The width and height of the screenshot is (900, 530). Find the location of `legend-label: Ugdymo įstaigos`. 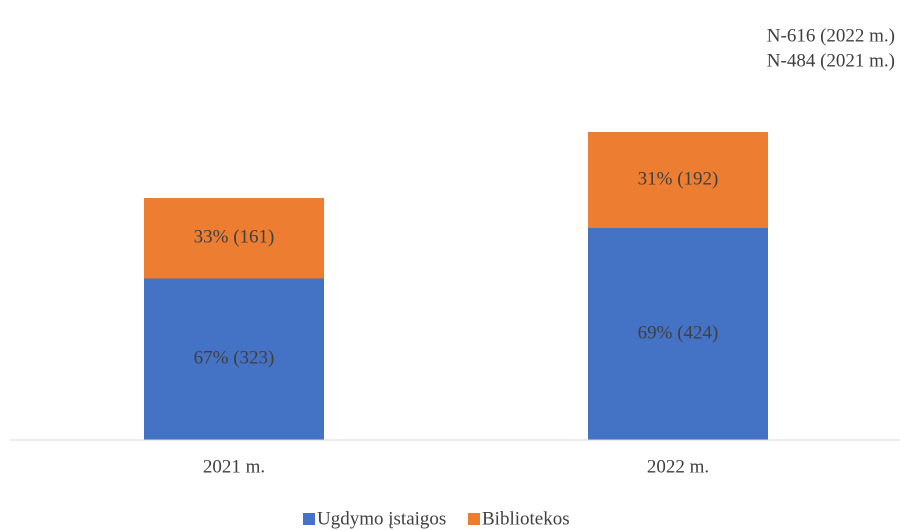

legend-label: Ugdymo įstaigos is located at coordinates (381, 518).